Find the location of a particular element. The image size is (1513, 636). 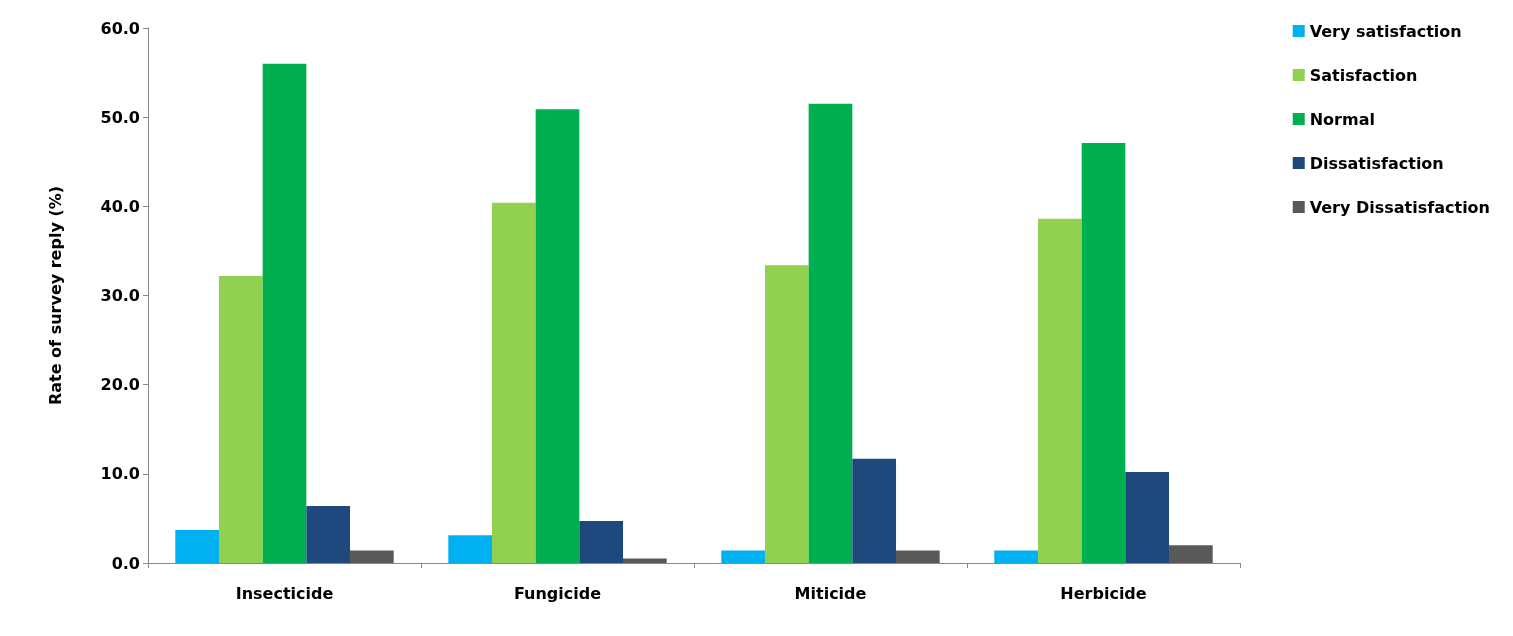

x-tick-label: Fungicide is located at coordinates (557, 593).